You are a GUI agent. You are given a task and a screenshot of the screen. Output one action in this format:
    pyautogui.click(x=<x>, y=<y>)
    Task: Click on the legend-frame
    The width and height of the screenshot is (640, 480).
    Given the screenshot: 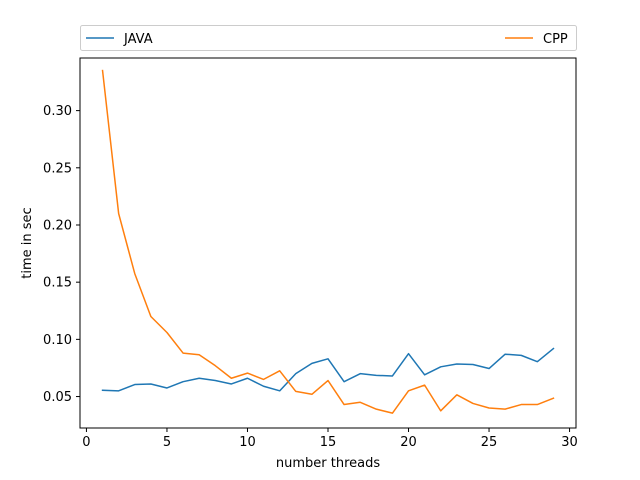 What is the action you would take?
    pyautogui.click(x=328, y=38)
    